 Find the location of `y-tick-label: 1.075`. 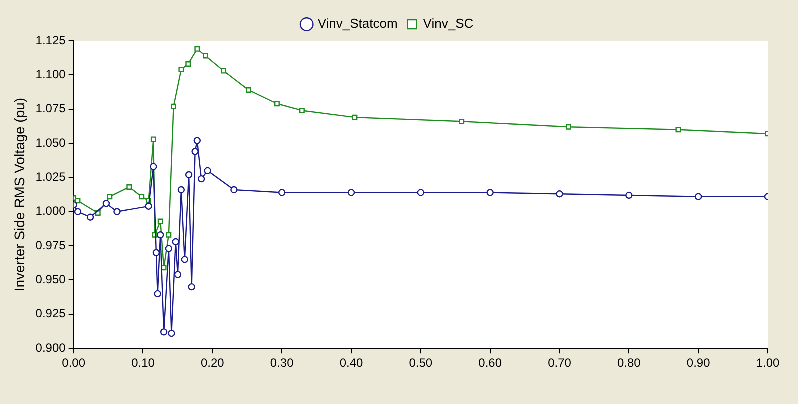

y-tick-label: 1.075 is located at coordinates (51, 109).